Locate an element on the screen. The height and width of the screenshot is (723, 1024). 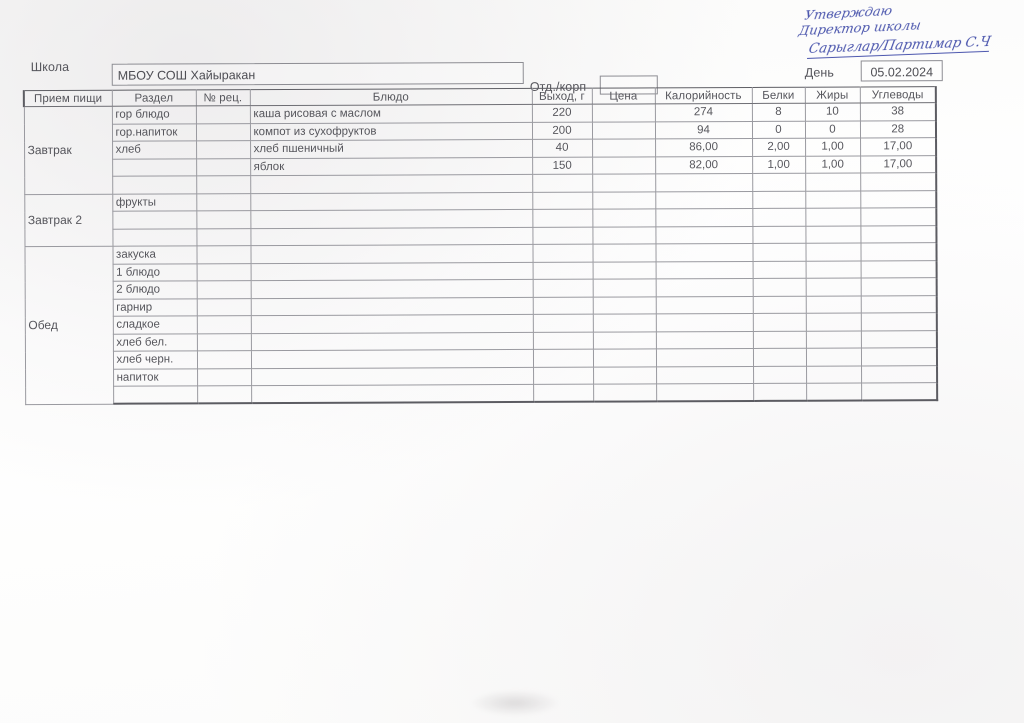
cell-proteins: 0 is located at coordinates (778, 129).